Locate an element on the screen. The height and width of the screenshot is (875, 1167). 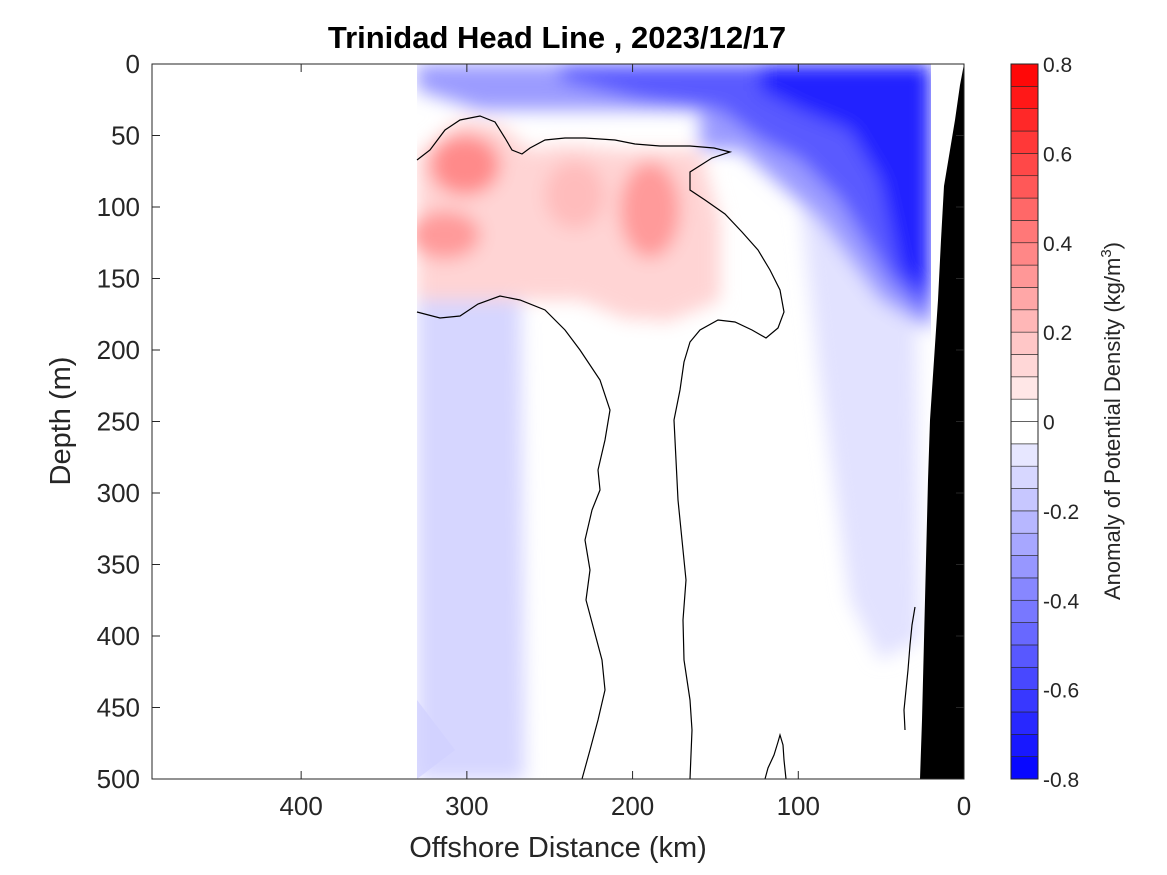
x-tick-label: 400 is located at coordinates (300, 806).